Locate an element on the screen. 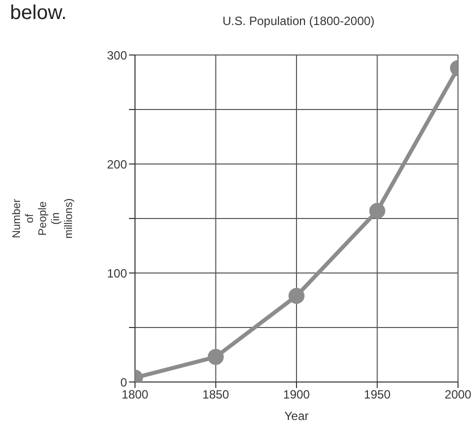 The image size is (472, 422). y-tick-label: 100 is located at coordinates (117, 273).